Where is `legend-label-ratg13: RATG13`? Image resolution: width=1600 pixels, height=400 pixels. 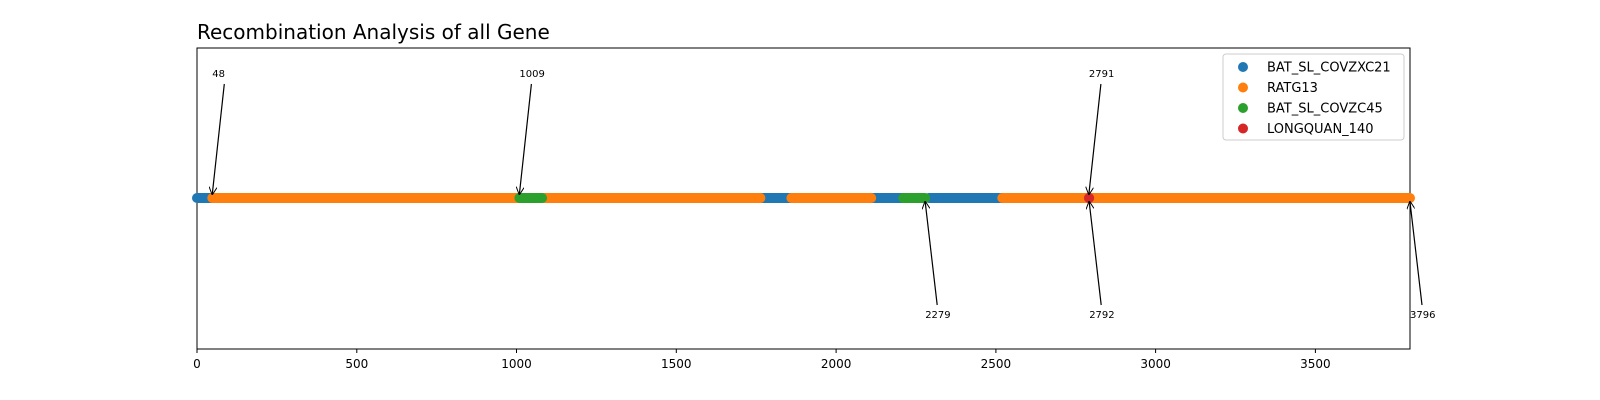
legend-label-ratg13: RATG13 is located at coordinates (1292, 88).